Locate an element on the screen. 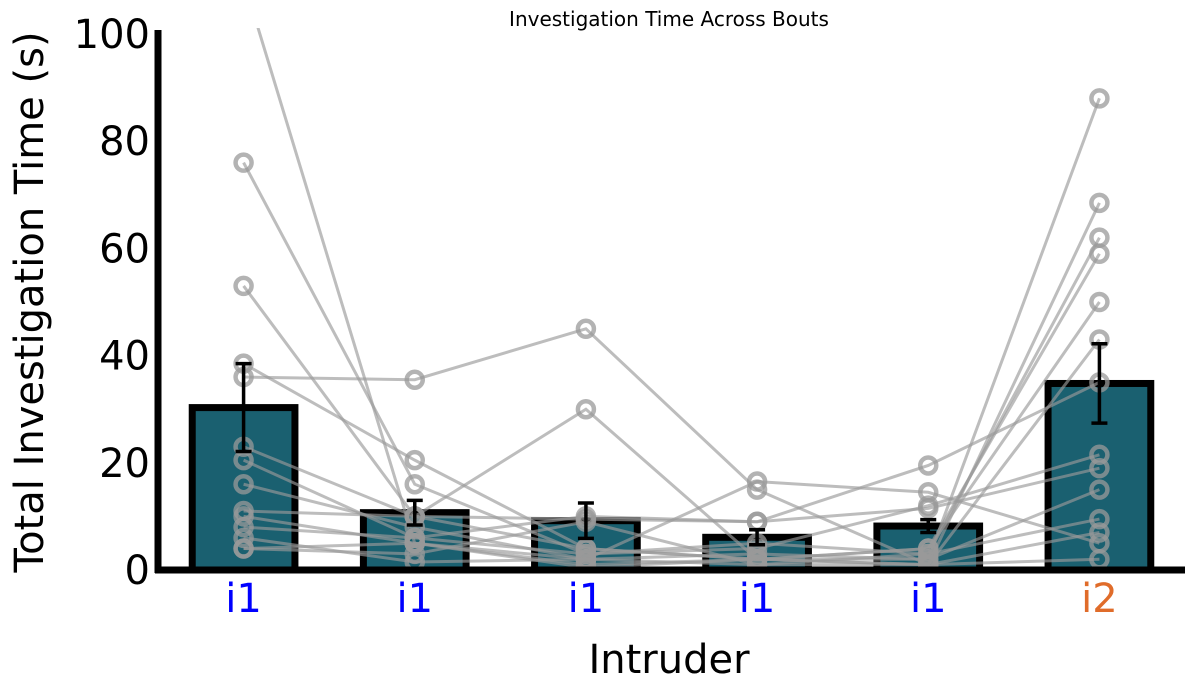 This screenshot has height=690, width=1189. y-ticks-group: 0 20 40 60 80 100 is located at coordinates (112, 303).